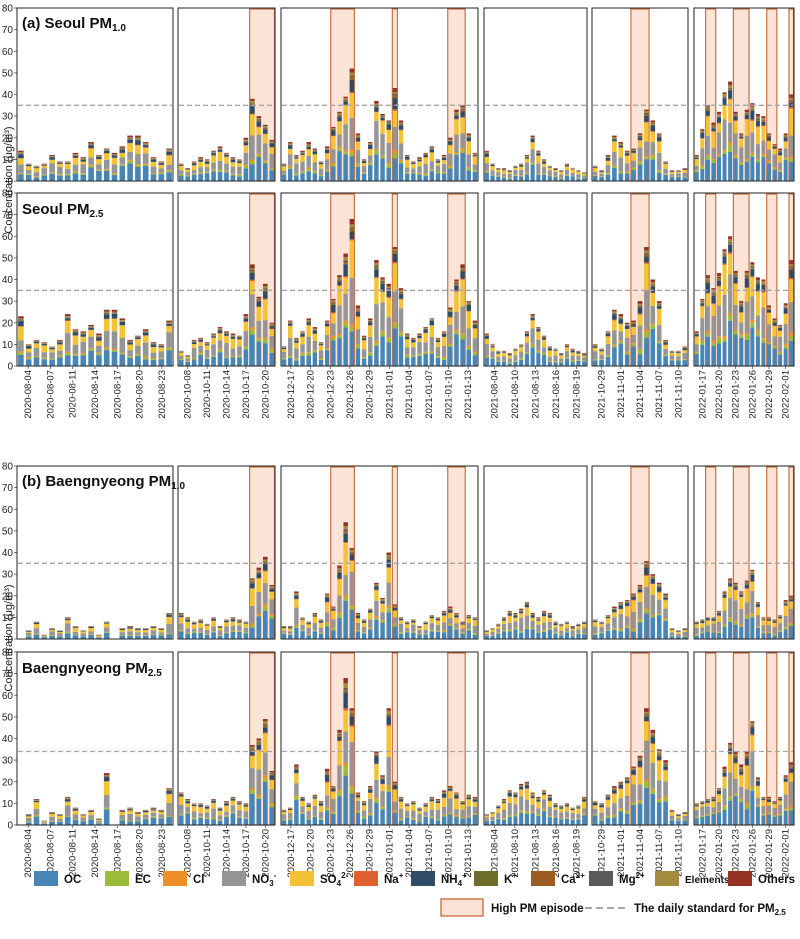  I want to click on y-tick-label: 40, so click(8, 280).